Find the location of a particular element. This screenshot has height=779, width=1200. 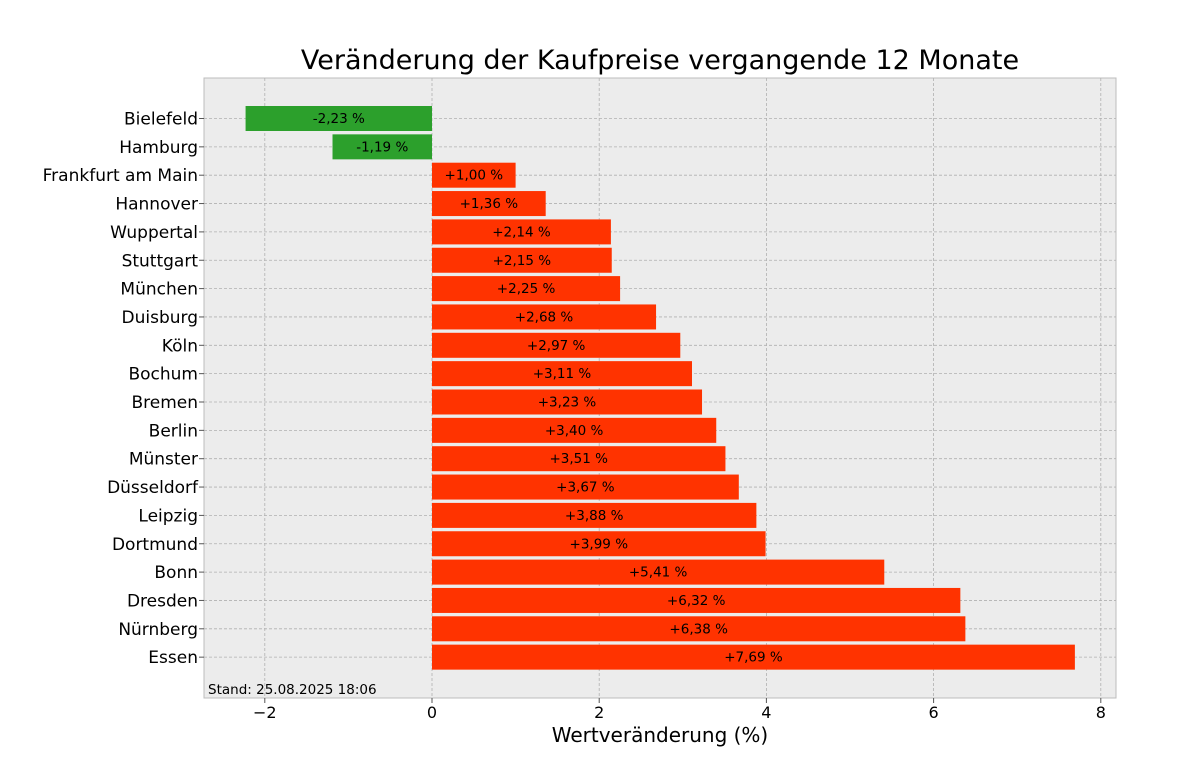

bar-value-label: -2,23 % is located at coordinates (339, 119).